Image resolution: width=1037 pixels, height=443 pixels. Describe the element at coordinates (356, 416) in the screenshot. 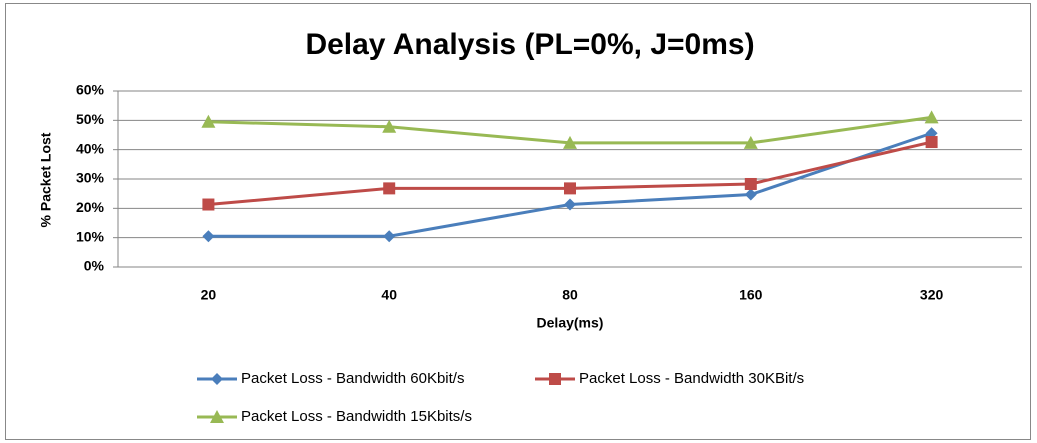

I see `legend-label: Packet Loss - Bandwidth 15Kbits/s` at that location.